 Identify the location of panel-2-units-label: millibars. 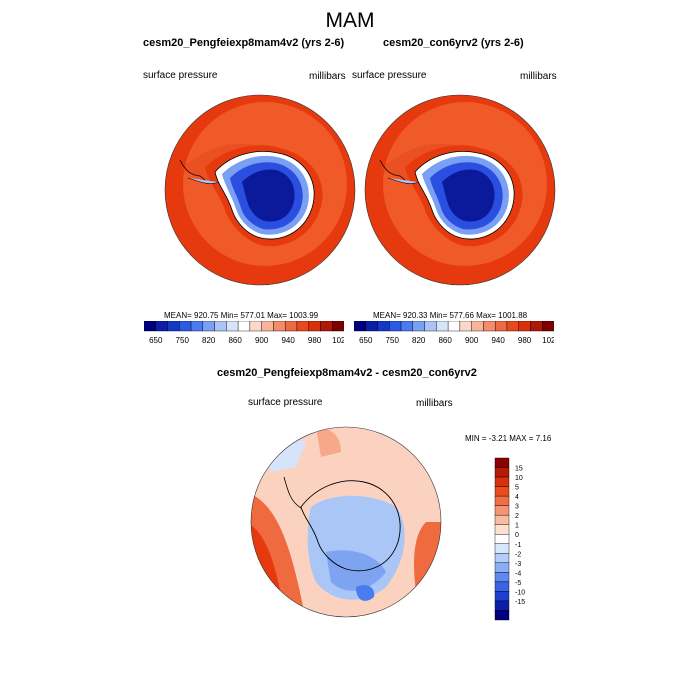
(538, 76).